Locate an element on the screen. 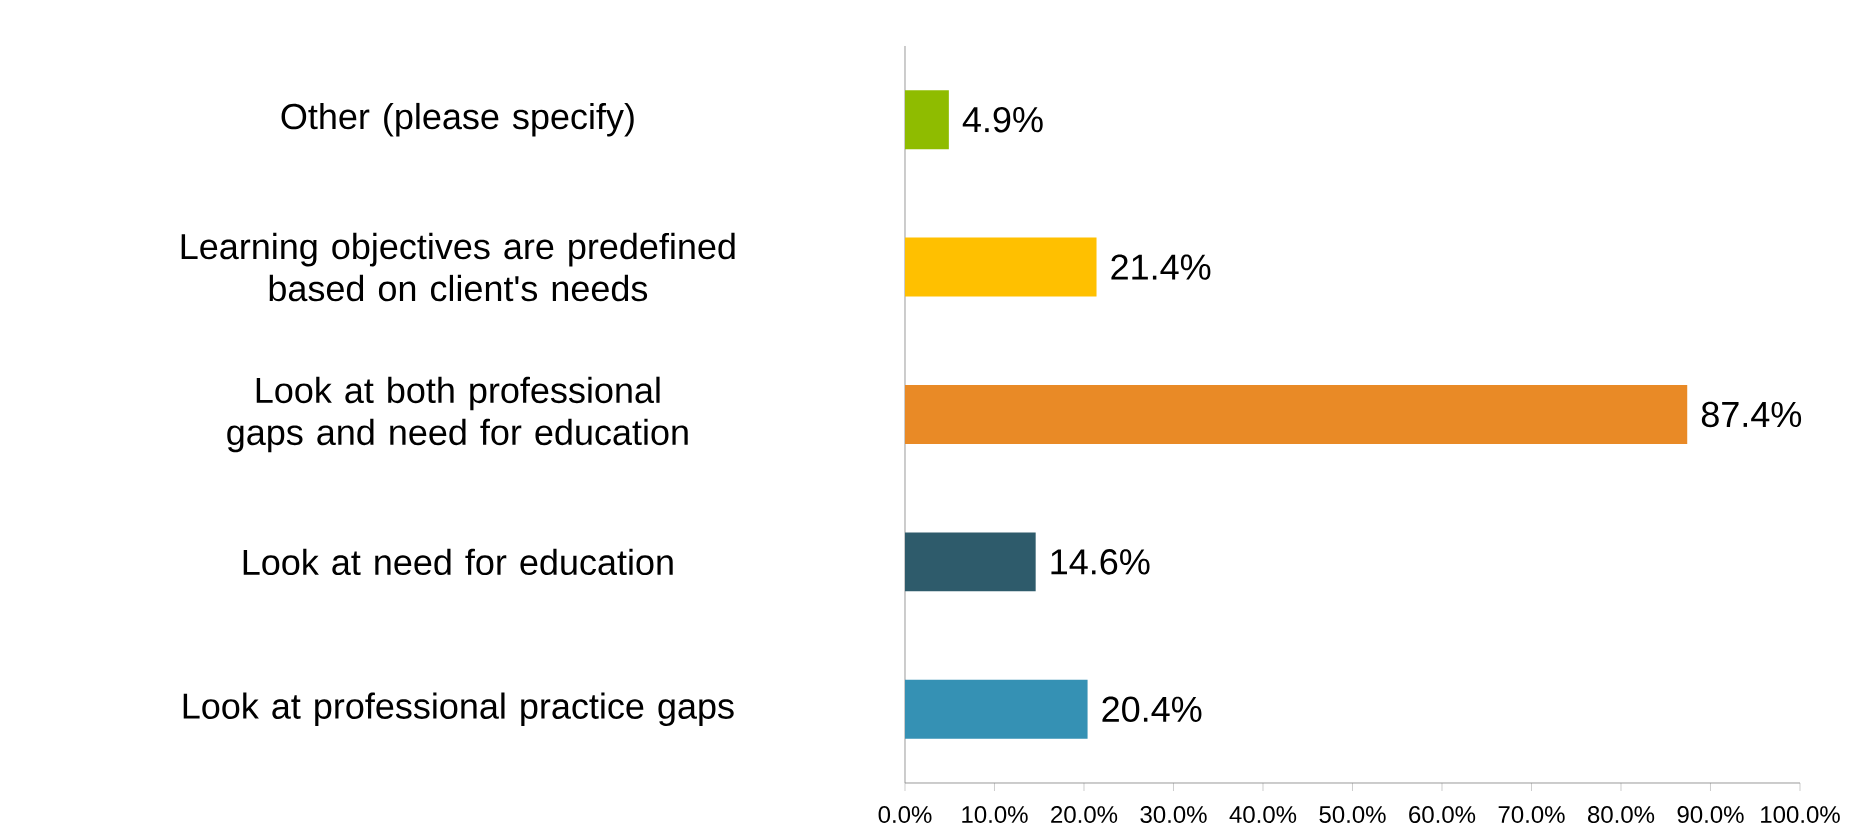 The width and height of the screenshot is (1864, 830). data-label: 21.4% is located at coordinates (1161, 267).